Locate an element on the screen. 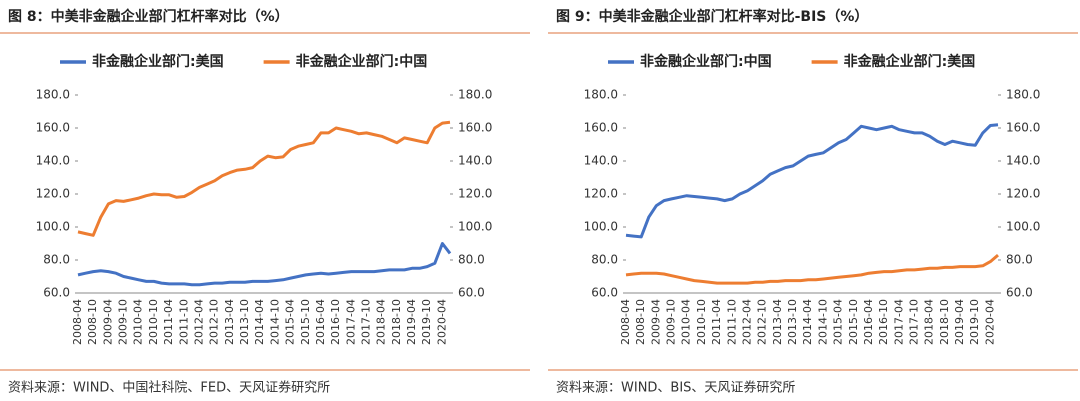  chart-title: 图 8：中美非金融企业部门杠杆率对比（%） is located at coordinates (148, 16).